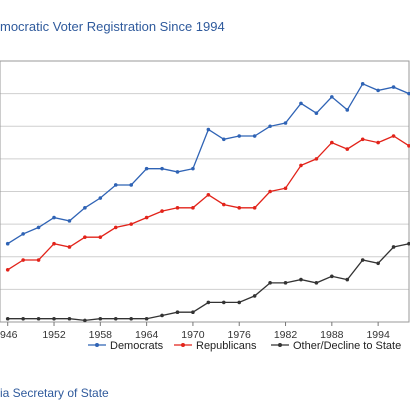 The width and height of the screenshot is (410, 410). Describe the element at coordinates (226, 346) in the screenshot. I see `legend-label: Republicans` at that location.